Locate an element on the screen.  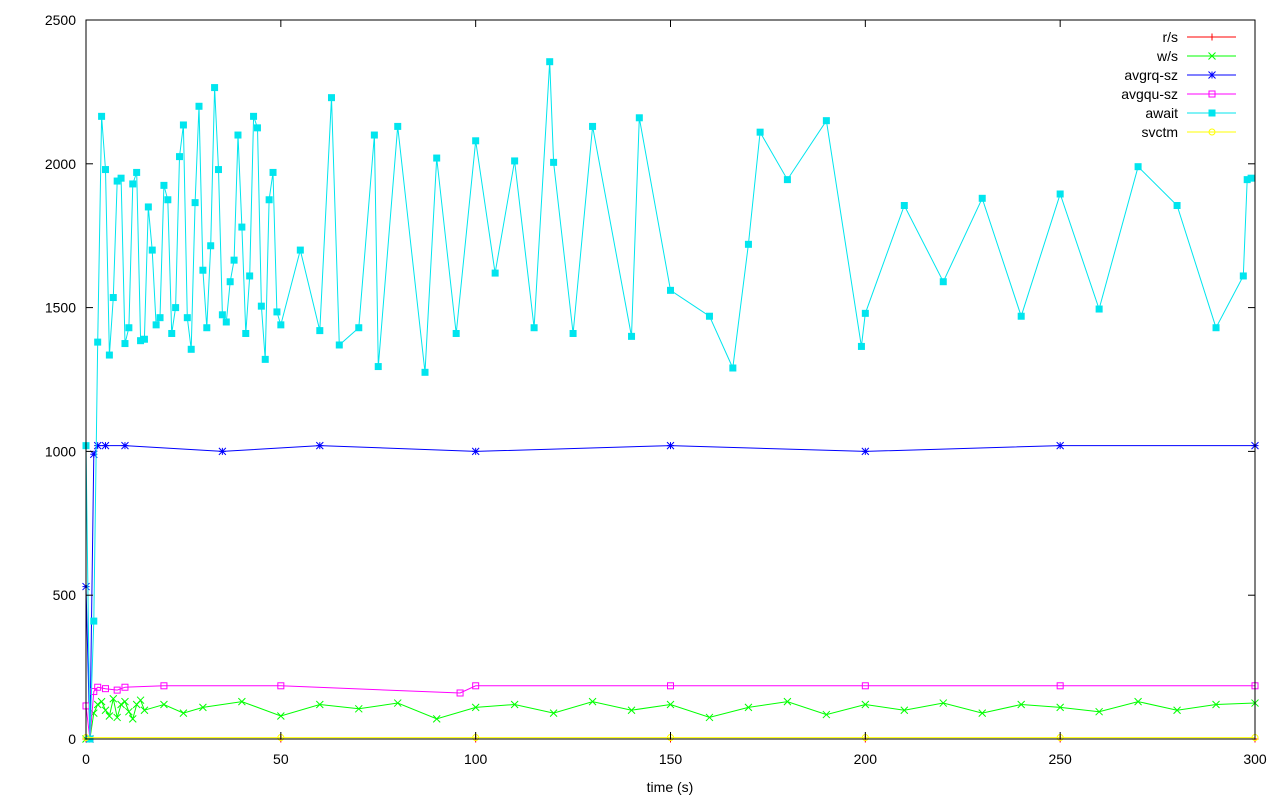
legend-label: svctm is located at coordinates (1159, 132).